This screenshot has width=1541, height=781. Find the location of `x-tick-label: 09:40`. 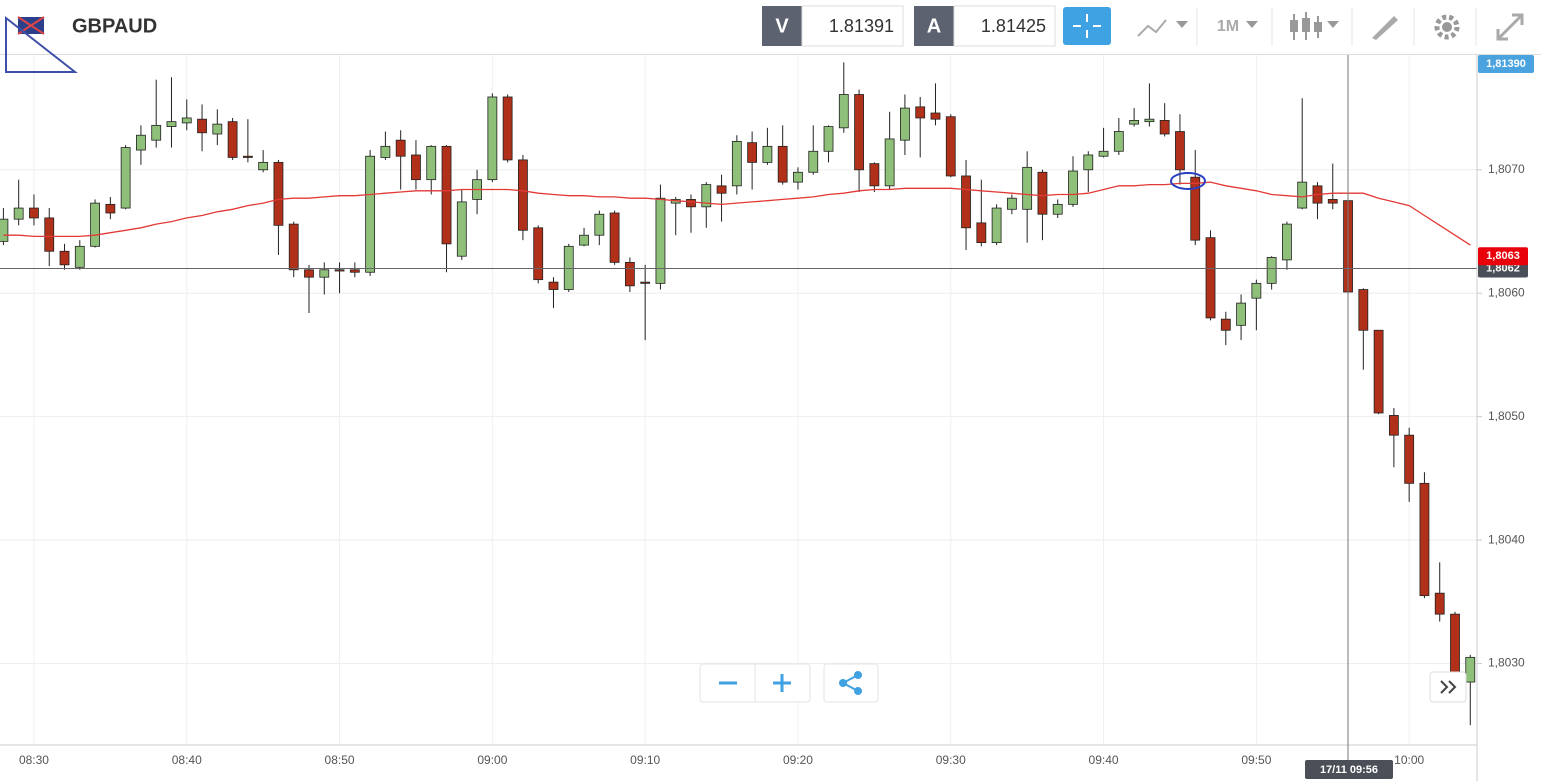

x-tick-label: 09:40 is located at coordinates (1104, 760).